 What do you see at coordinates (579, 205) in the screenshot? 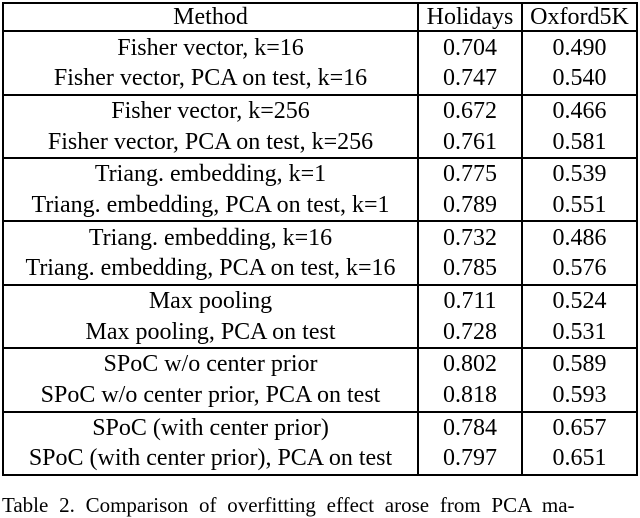
I see `oxford5k-value-cell: 0.551` at bounding box center [579, 205].